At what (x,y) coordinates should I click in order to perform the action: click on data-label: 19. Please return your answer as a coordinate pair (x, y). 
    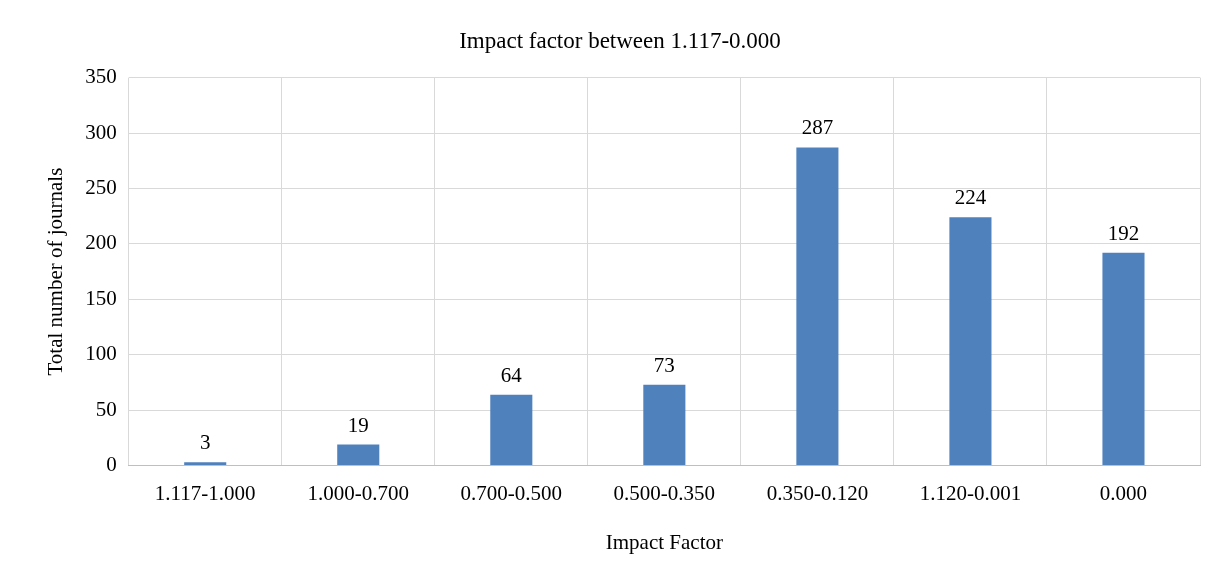
    Looking at the image, I should click on (358, 424).